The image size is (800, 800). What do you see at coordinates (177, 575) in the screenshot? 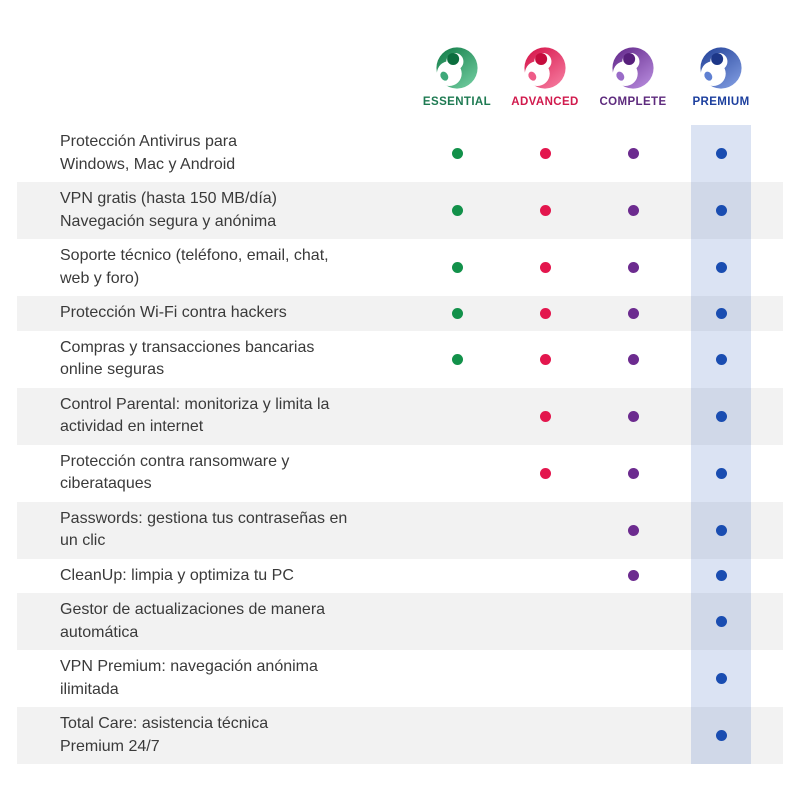
I see `feature-line: CleanUp: limpia y optimiza tu PC` at bounding box center [177, 575].